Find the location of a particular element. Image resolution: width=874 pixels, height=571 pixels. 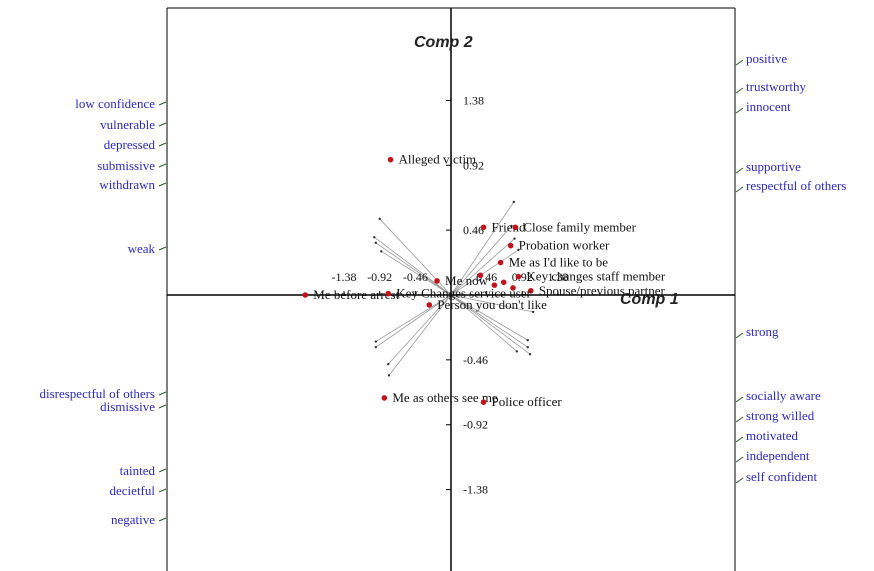

construct-label-left: tainted is located at coordinates (138, 470).